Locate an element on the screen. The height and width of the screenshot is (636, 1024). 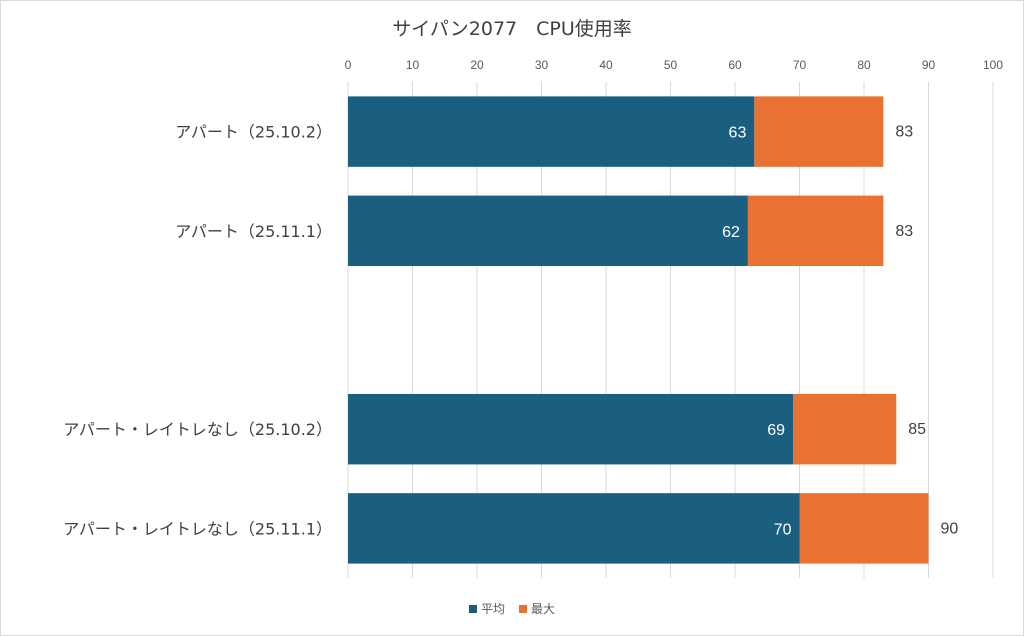
legend-swatch-average is located at coordinates (472, 608).